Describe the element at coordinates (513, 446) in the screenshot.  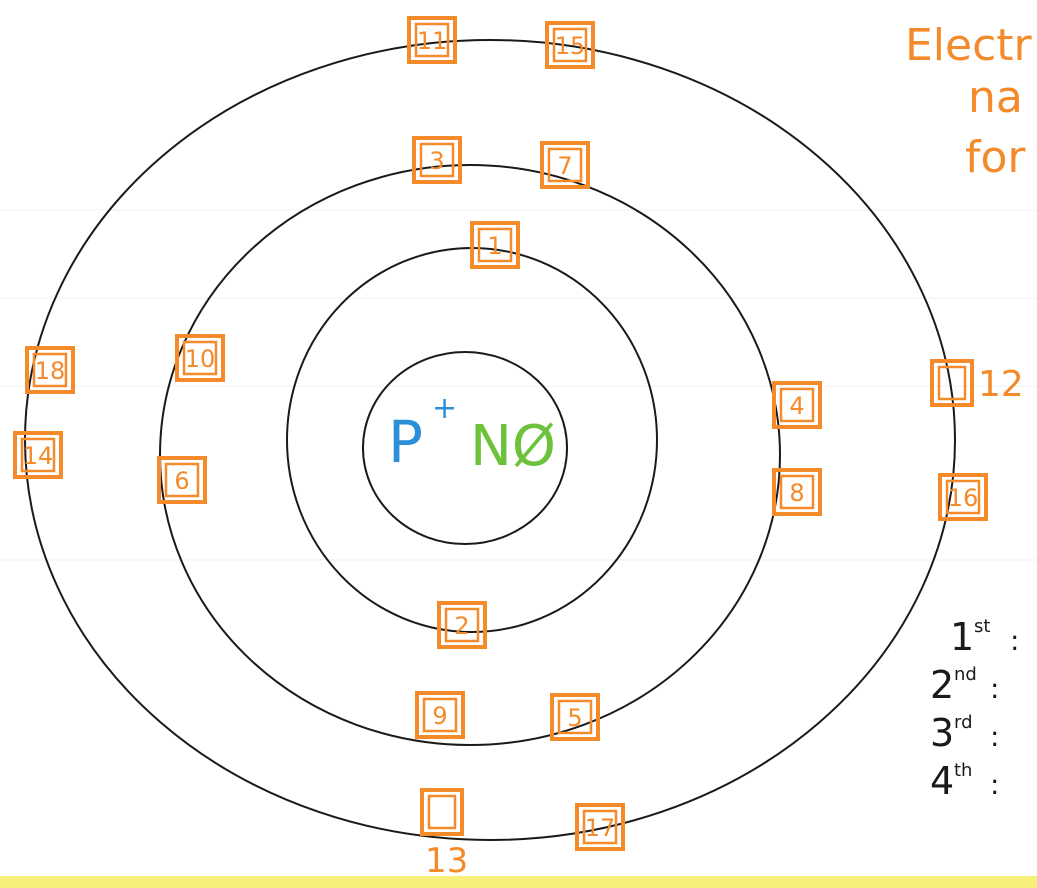
I see `neutron: NØ` at that location.